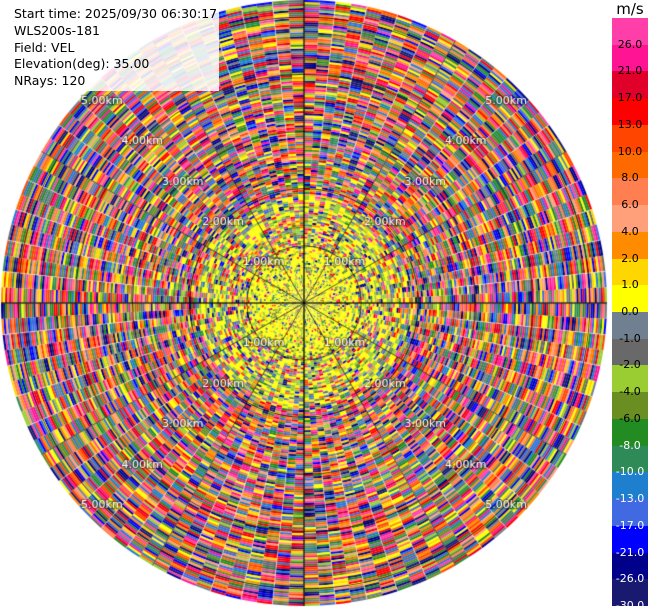 This screenshot has height=612, width=650. I want to click on colorbar-tick-label: 1.0, so click(630, 285).